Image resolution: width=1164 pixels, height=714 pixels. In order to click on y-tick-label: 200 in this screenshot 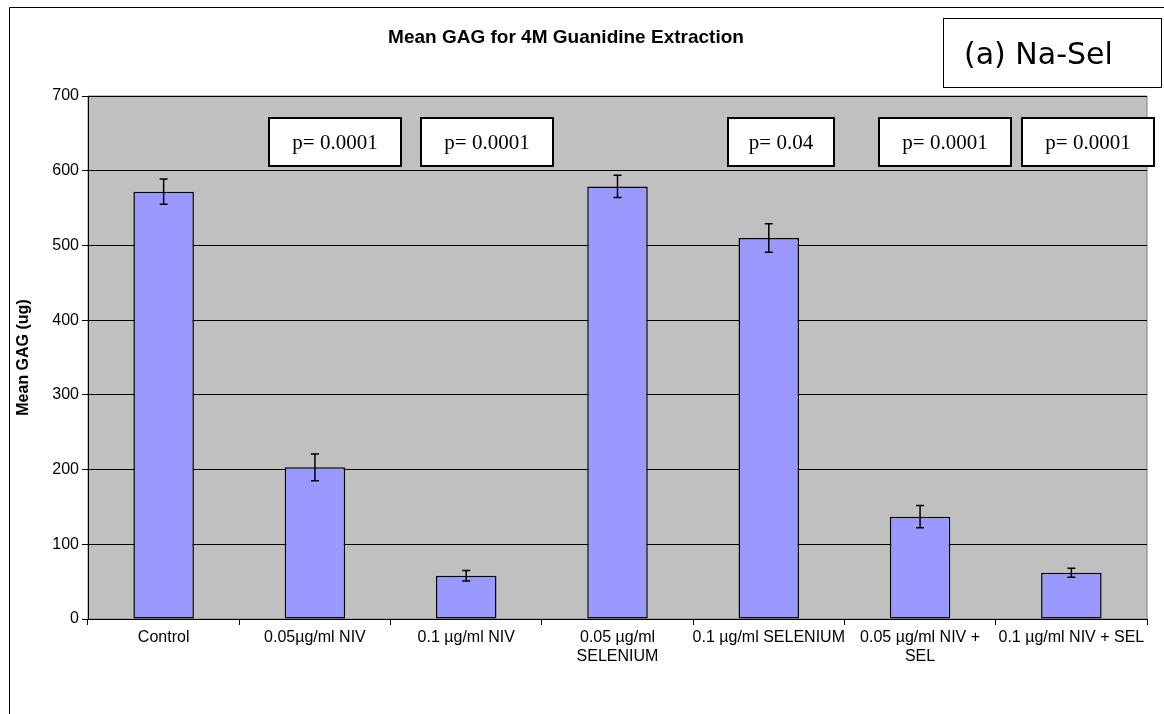, I will do `click(66, 468)`.